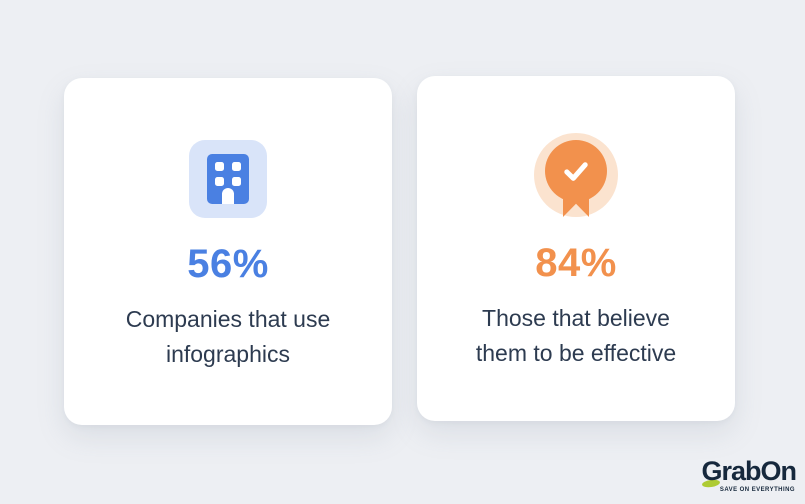  What do you see at coordinates (576, 353) in the screenshot?
I see `stat-label-line: them to be effective` at bounding box center [576, 353].